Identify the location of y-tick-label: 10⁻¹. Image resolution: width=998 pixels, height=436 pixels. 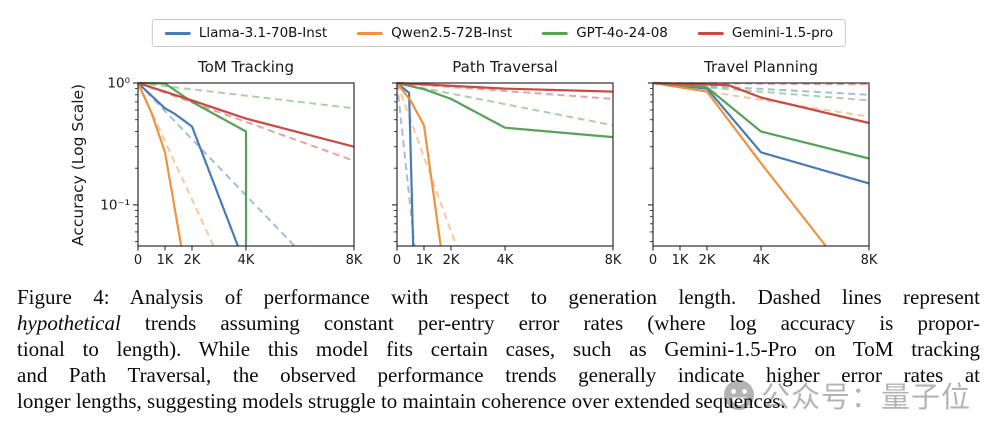
(115, 205).